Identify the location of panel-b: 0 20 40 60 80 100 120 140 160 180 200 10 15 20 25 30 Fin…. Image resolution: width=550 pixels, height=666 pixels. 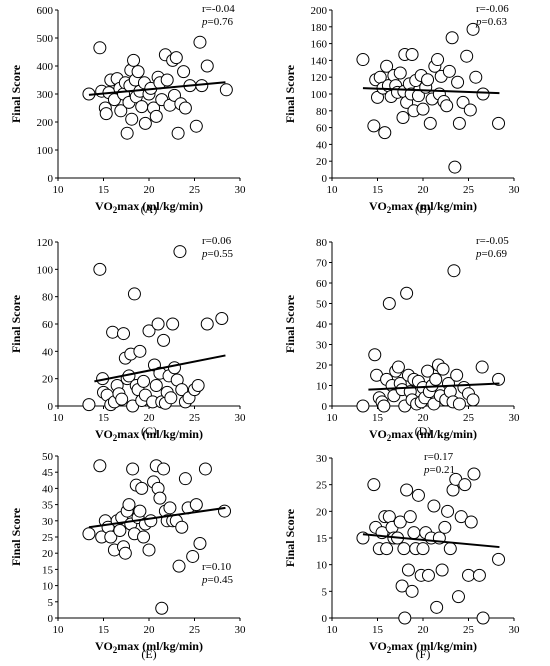
(401, 109).